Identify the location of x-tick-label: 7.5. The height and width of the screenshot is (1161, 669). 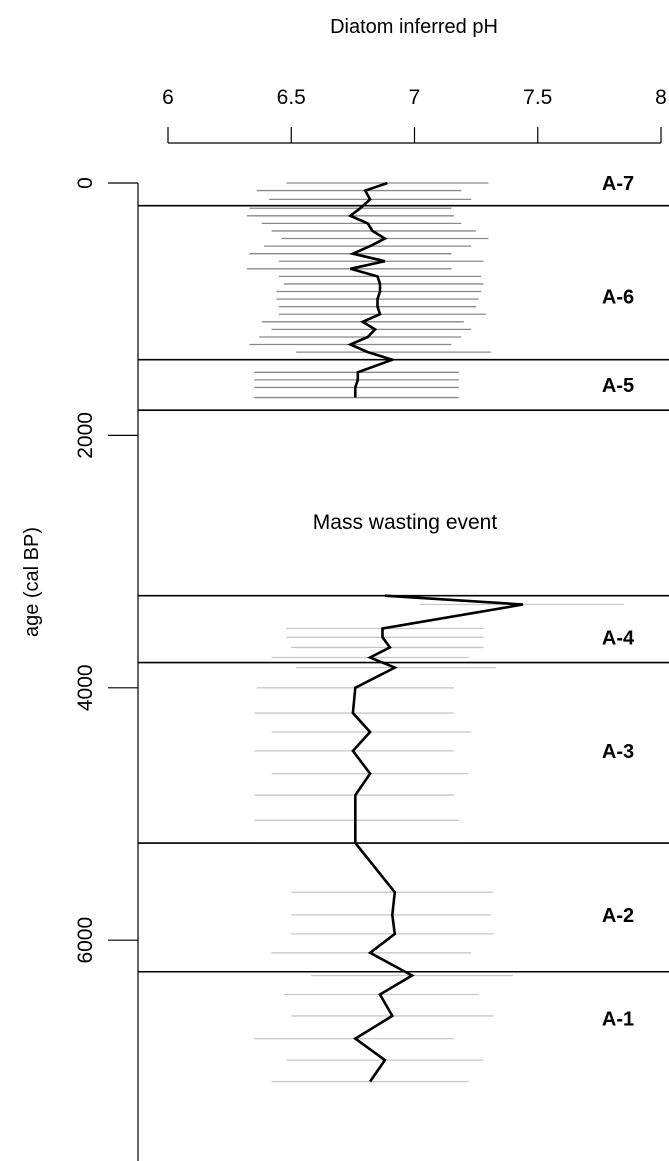
(537, 97).